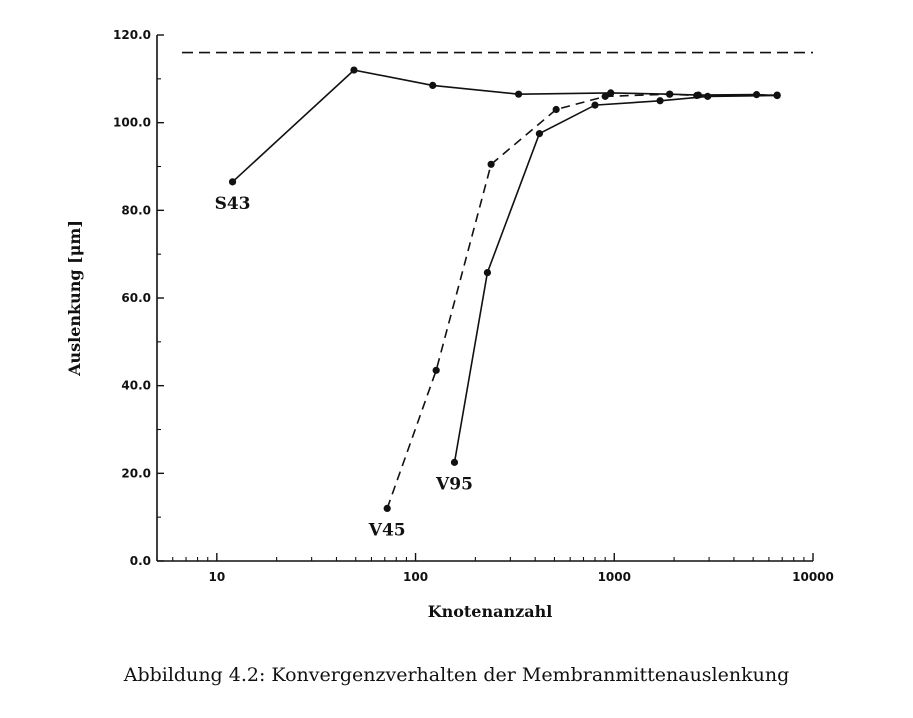 This screenshot has height=718, width=913. I want to click on y-tick-label: 120.0, so click(132, 35).